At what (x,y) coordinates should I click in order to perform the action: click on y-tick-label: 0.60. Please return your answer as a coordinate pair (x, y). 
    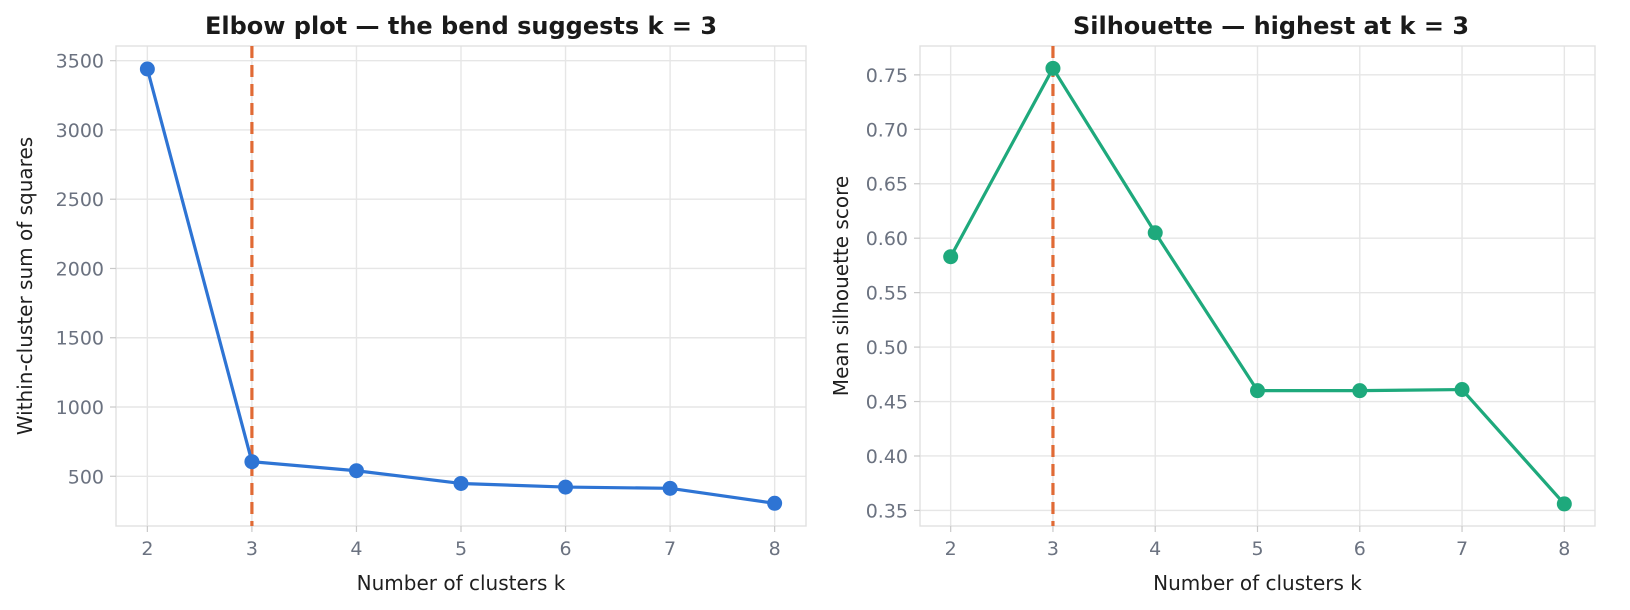
    Looking at the image, I should click on (887, 239).